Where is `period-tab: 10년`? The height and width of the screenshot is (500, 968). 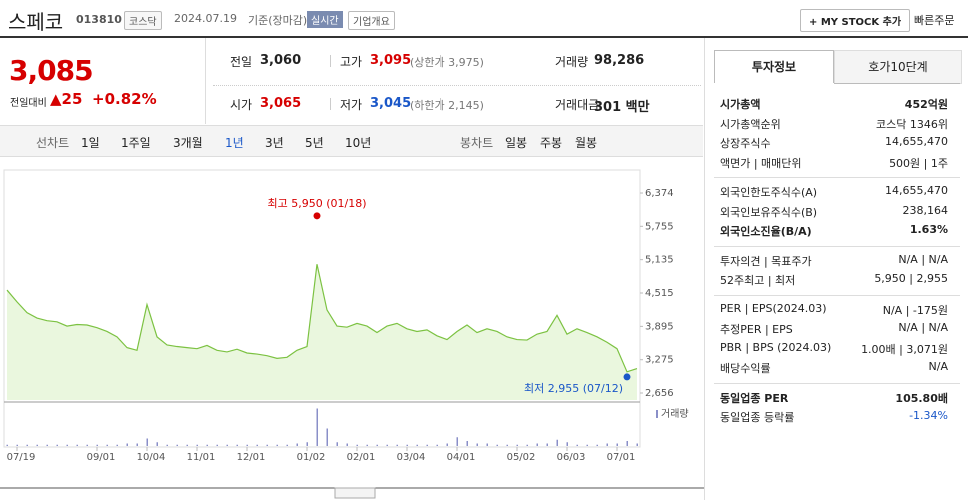 period-tab: 10년 is located at coordinates (358, 143).